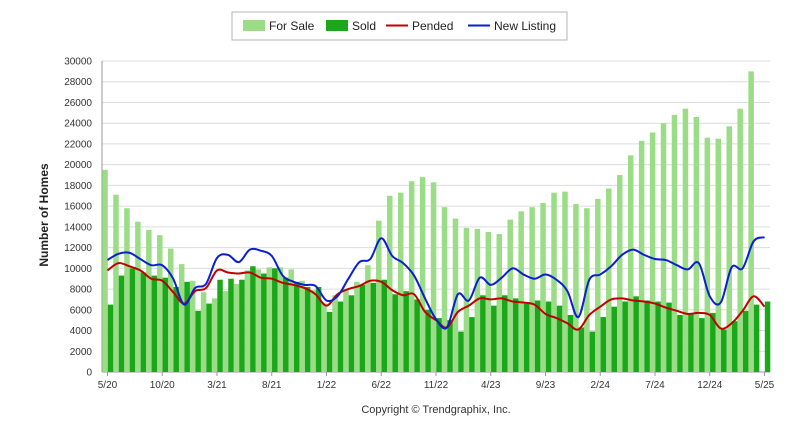  Describe the element at coordinates (81, 352) in the screenshot. I see `y-tick-label: 2000` at that location.